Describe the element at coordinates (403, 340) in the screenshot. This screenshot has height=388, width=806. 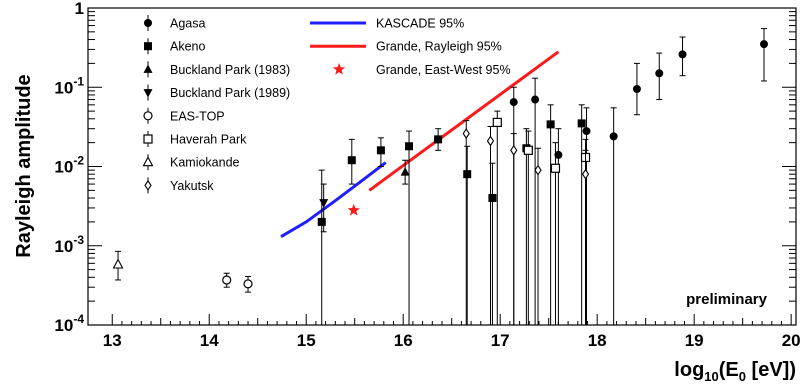
I see `x-tick-label: 16` at that location.